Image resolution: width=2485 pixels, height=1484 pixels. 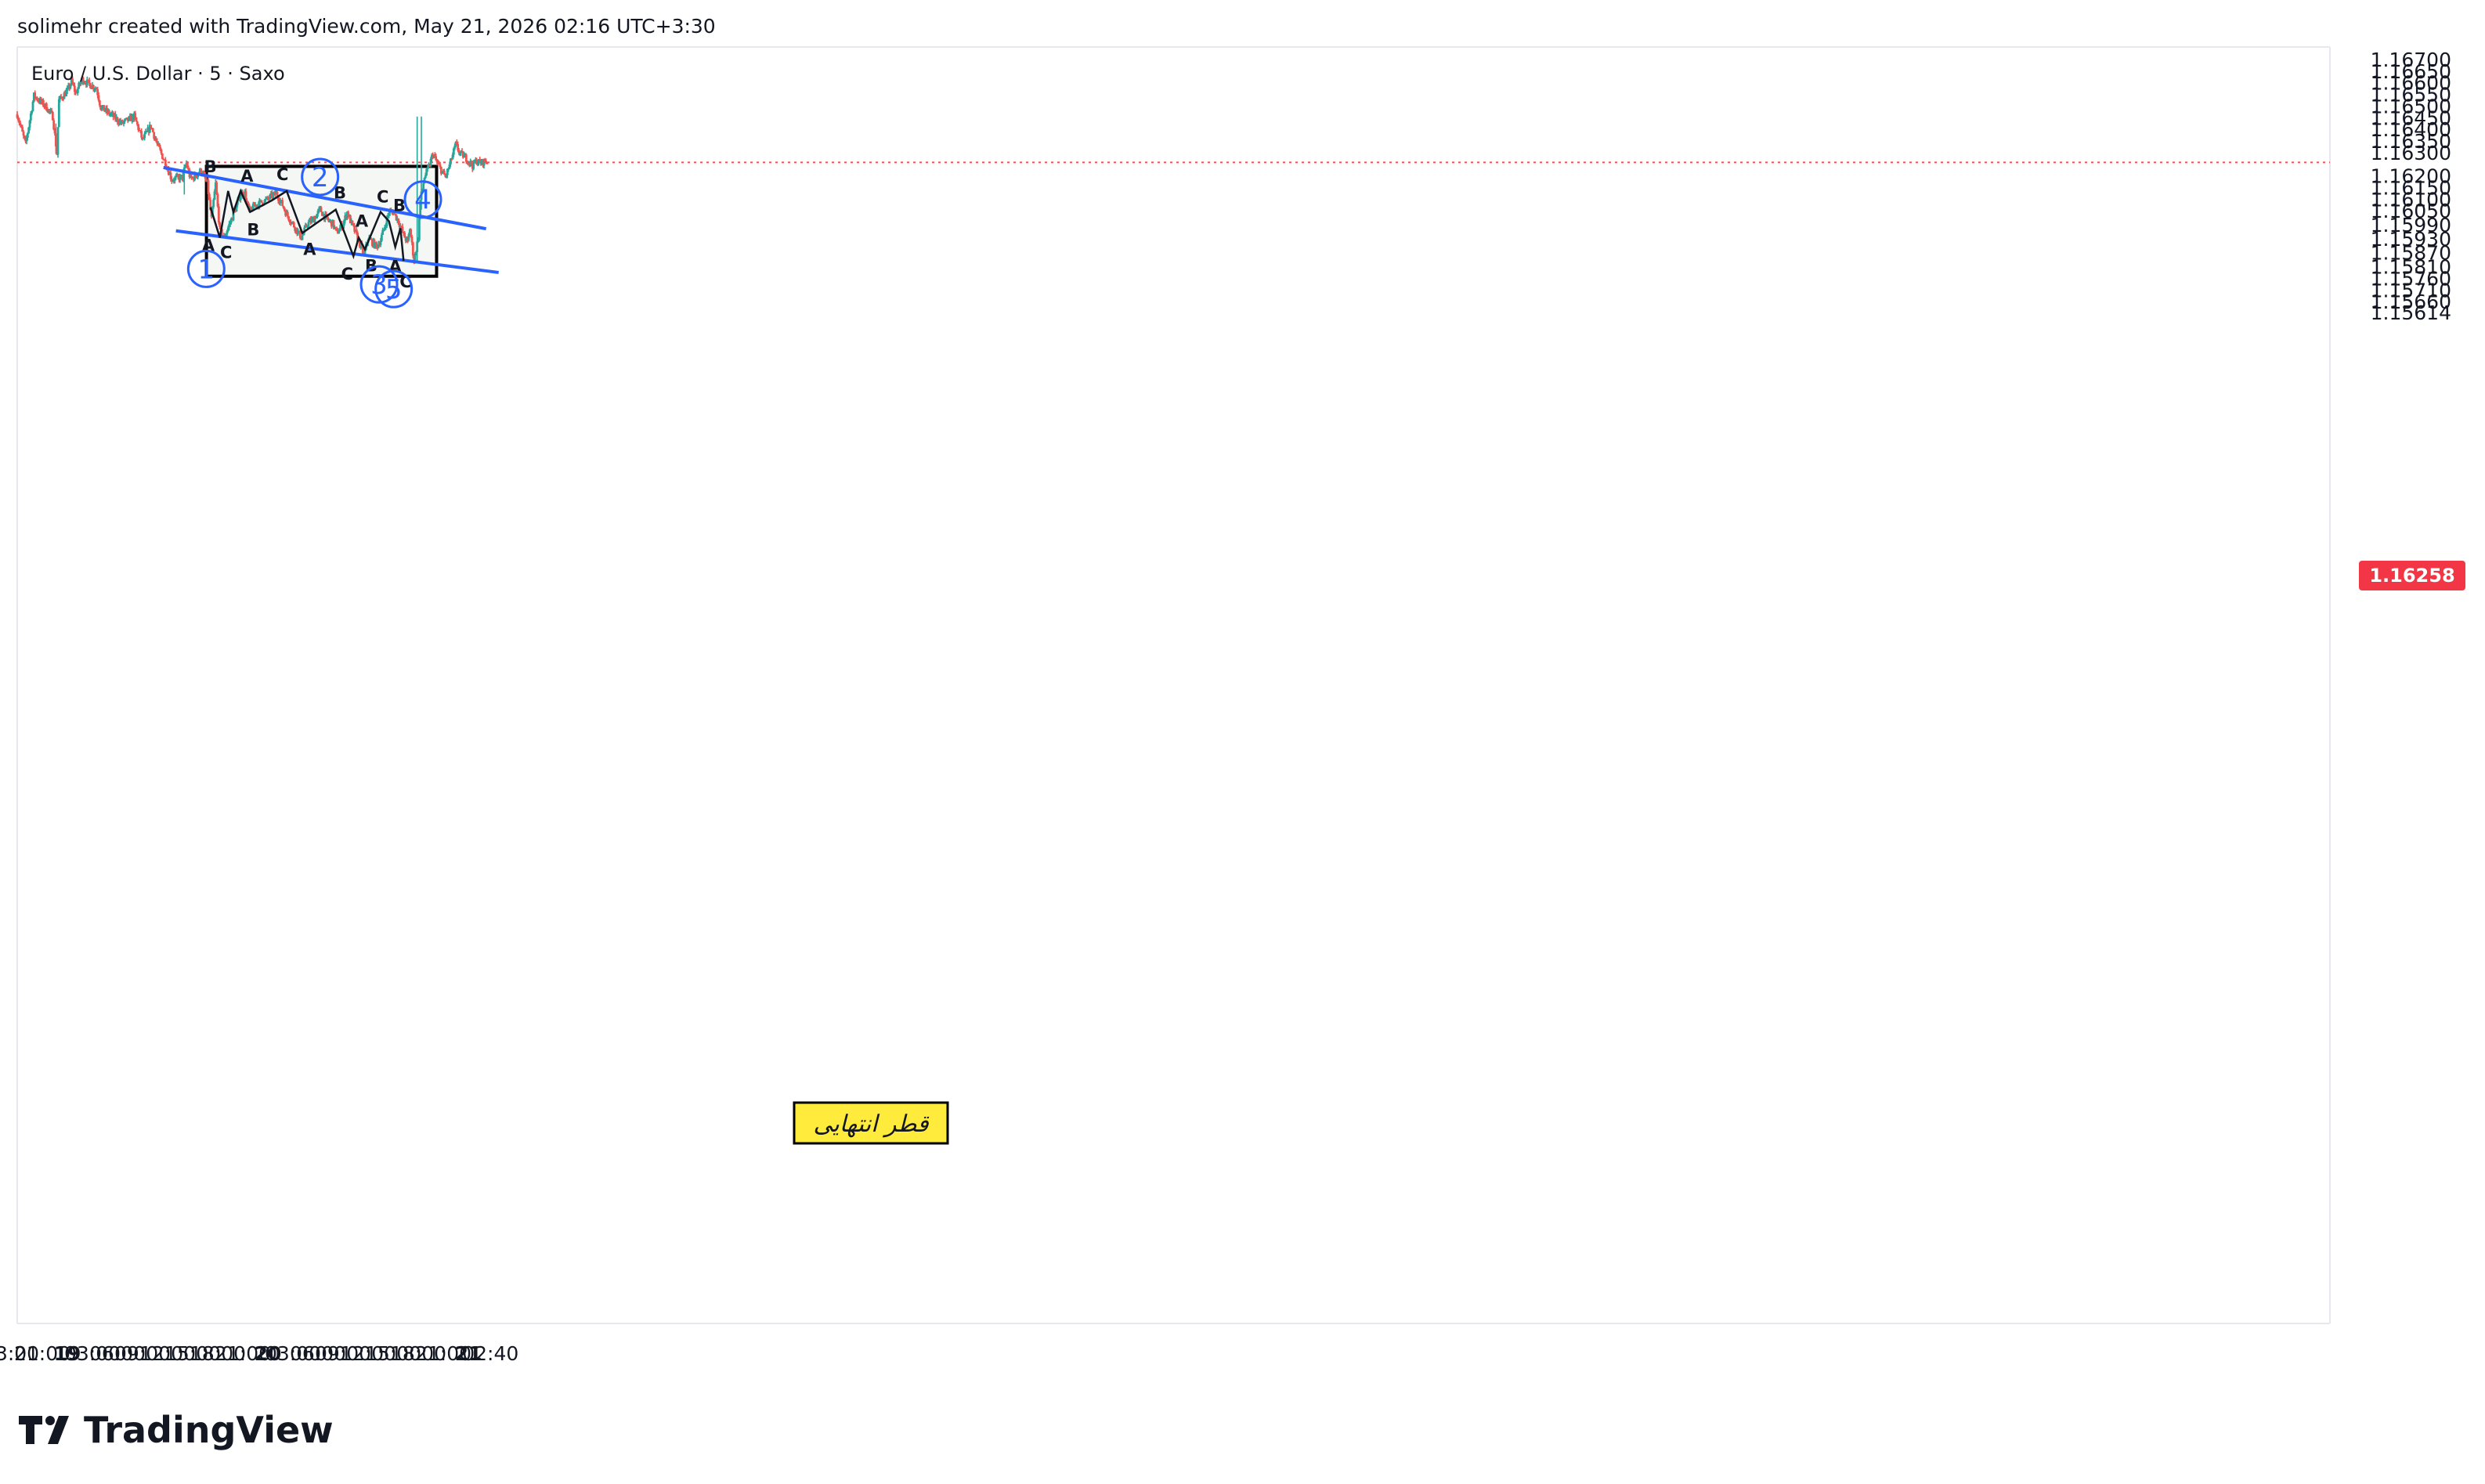 I want to click on wave-path, so click(x=307, y=225).